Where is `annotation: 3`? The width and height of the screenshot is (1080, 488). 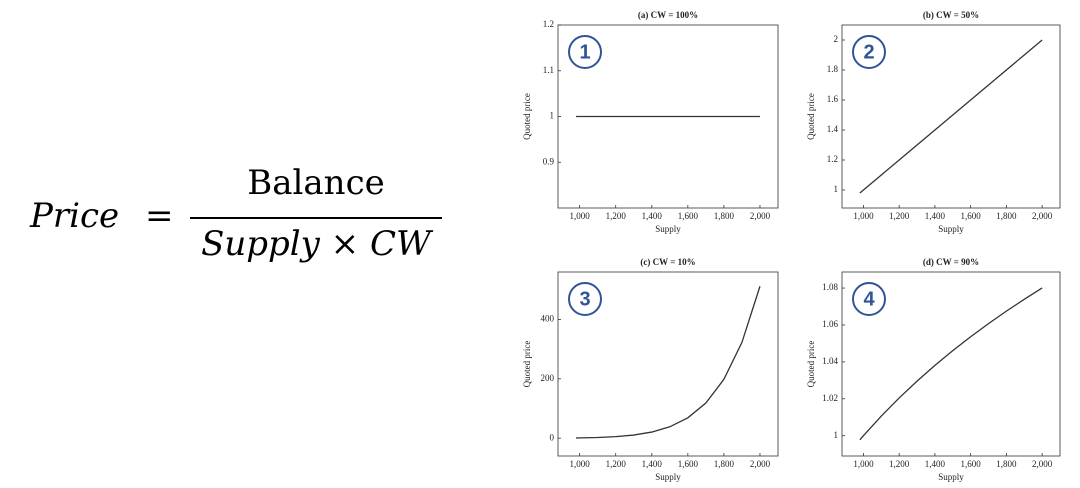
annotation: 3 is located at coordinates (584, 299).